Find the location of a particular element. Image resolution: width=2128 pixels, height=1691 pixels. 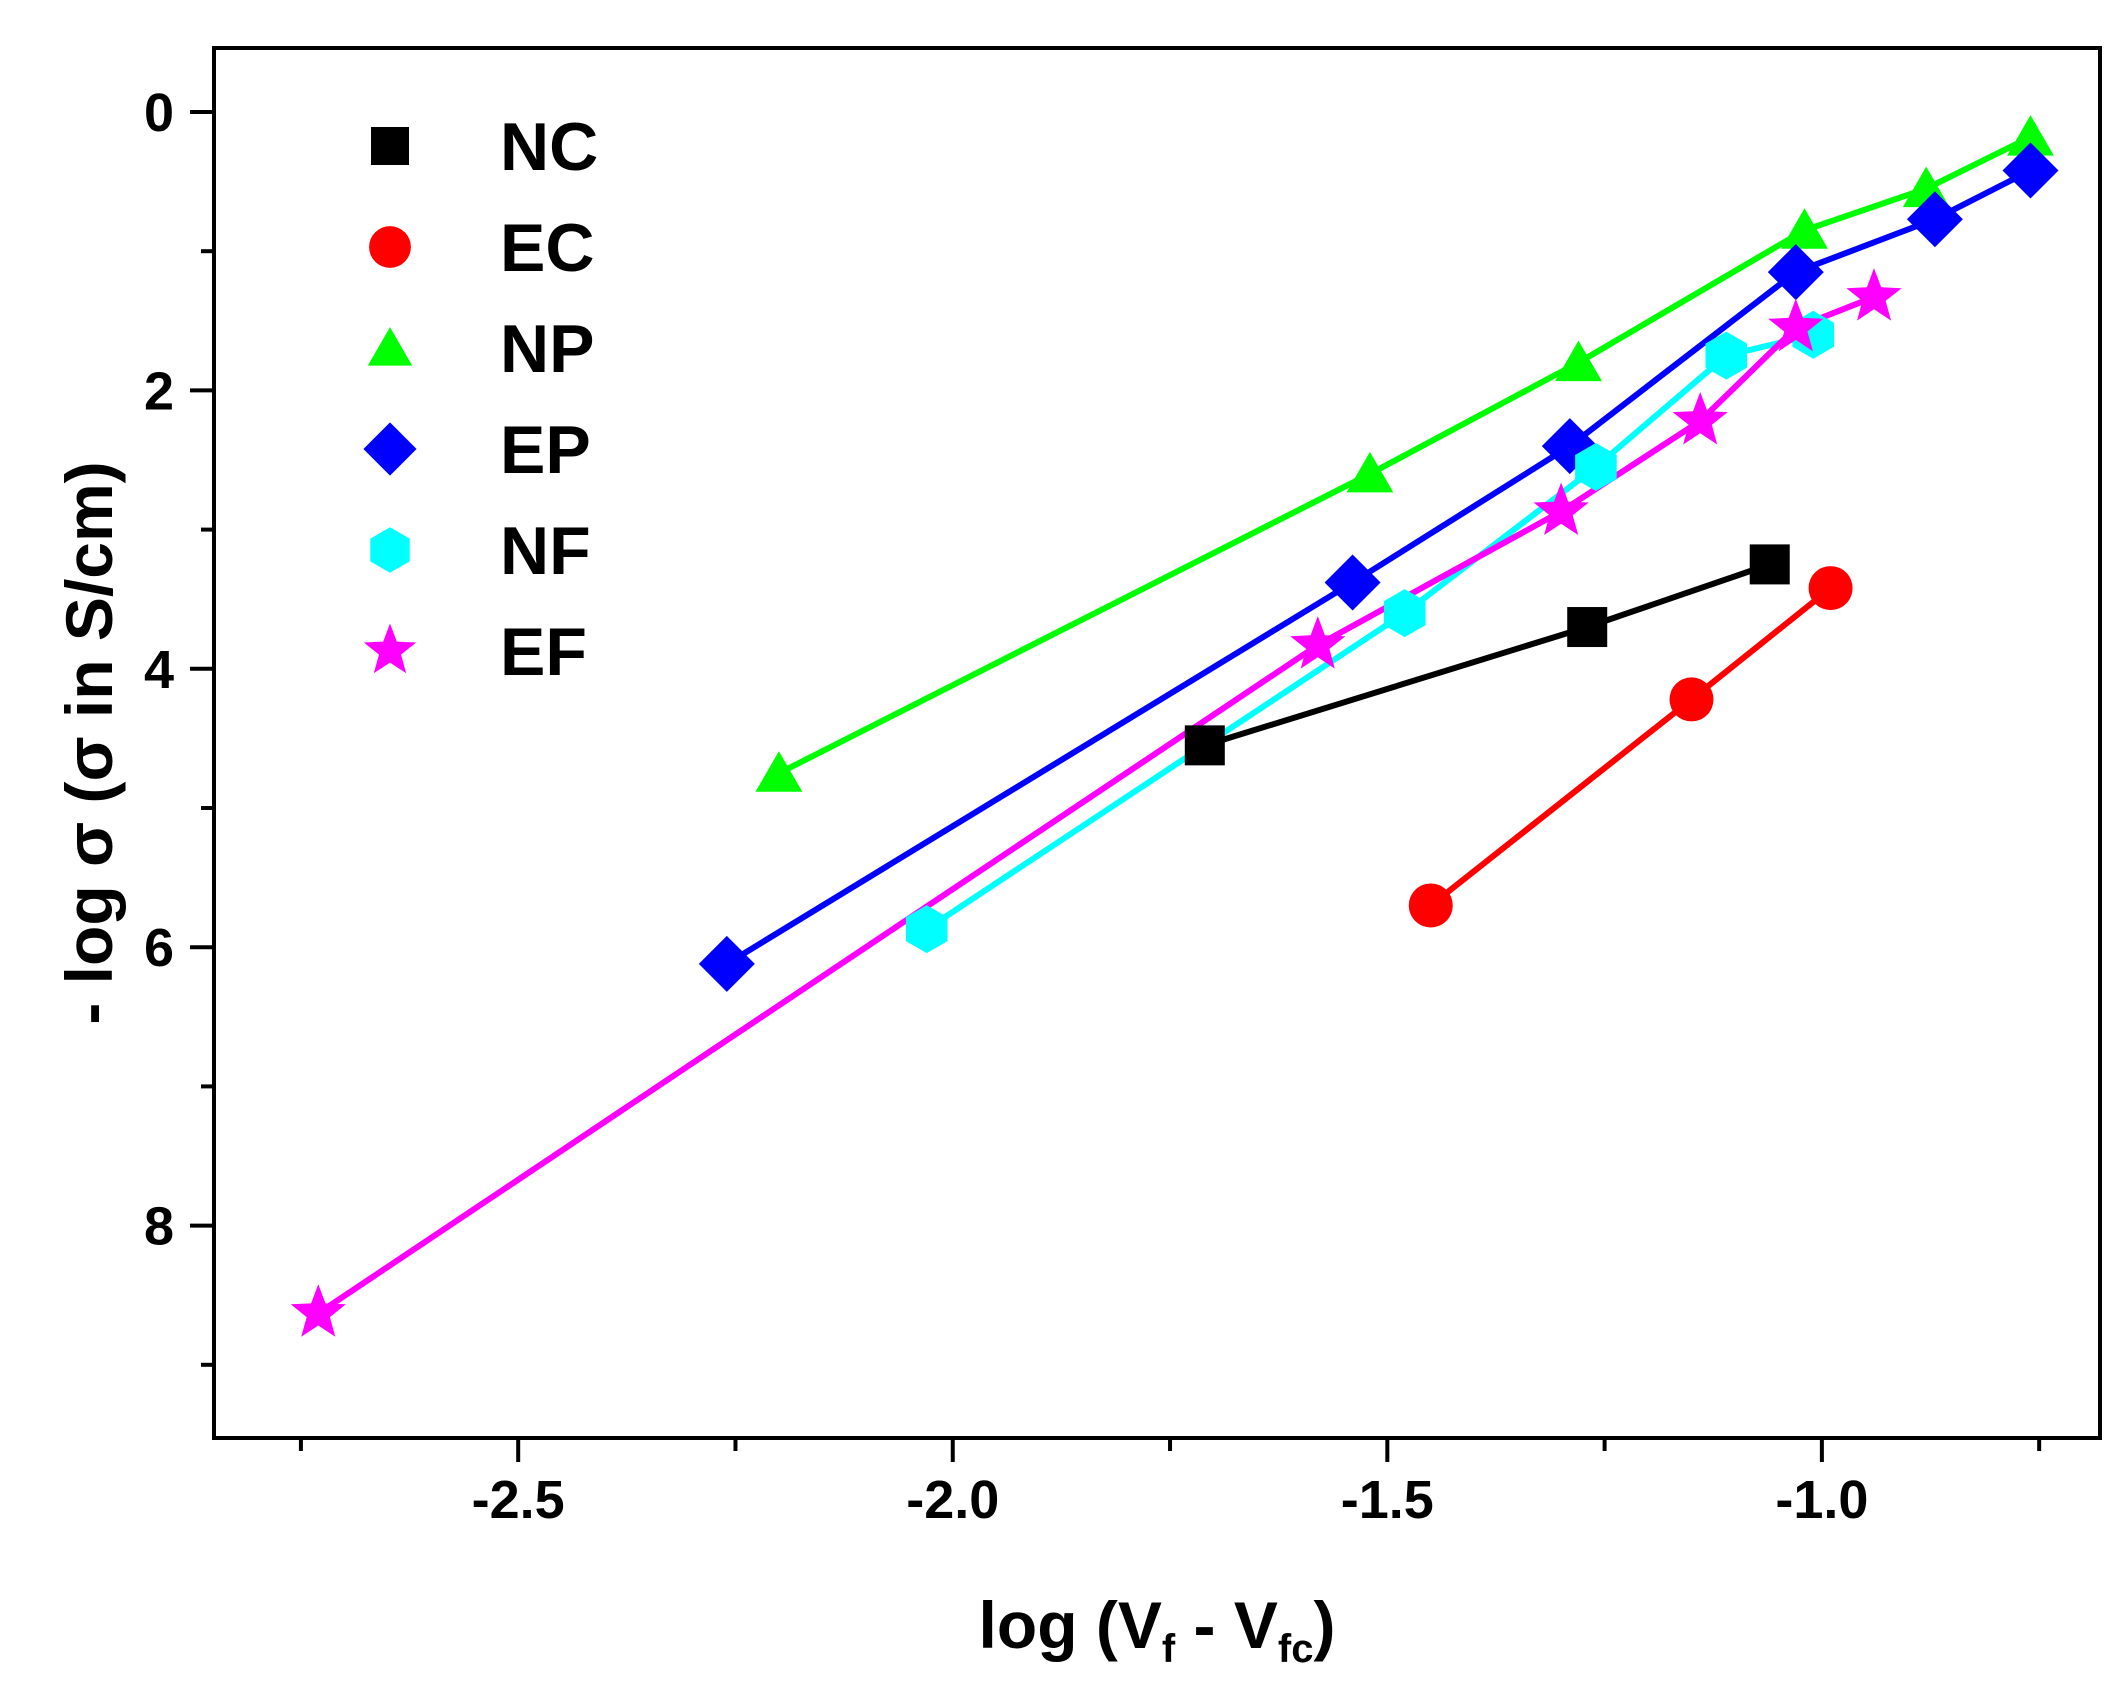

x-tick-label: -2.5 is located at coordinates (518, 1500).